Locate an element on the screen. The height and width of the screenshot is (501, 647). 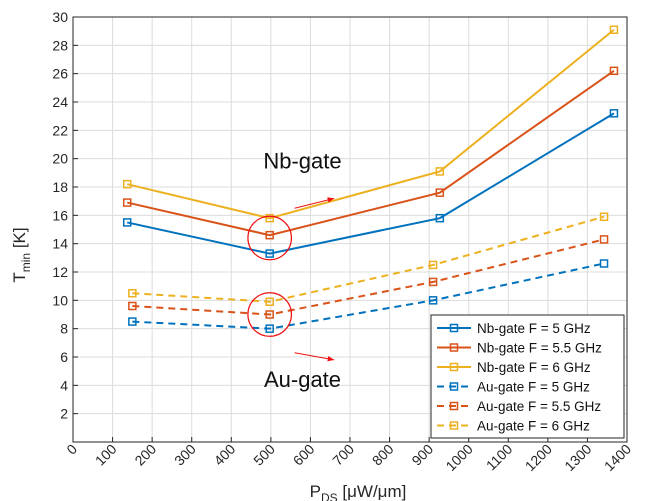
legend-item: Au-gate F = 5 GHz is located at coordinates (513, 387).